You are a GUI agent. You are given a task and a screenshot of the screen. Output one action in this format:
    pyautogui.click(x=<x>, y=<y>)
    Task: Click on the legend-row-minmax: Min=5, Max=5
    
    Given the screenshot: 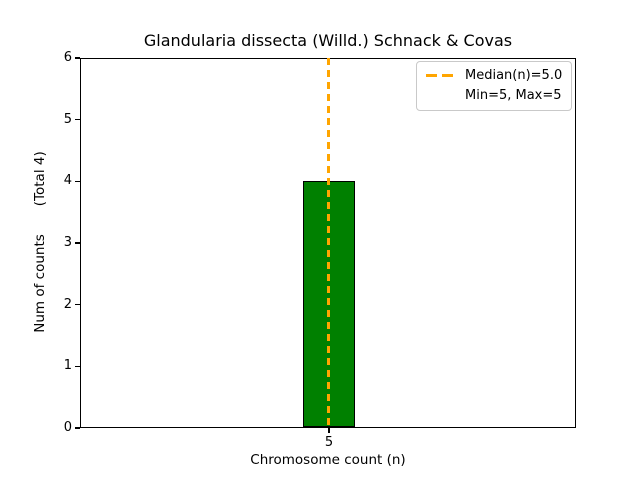 What is the action you would take?
    pyautogui.click(x=494, y=95)
    